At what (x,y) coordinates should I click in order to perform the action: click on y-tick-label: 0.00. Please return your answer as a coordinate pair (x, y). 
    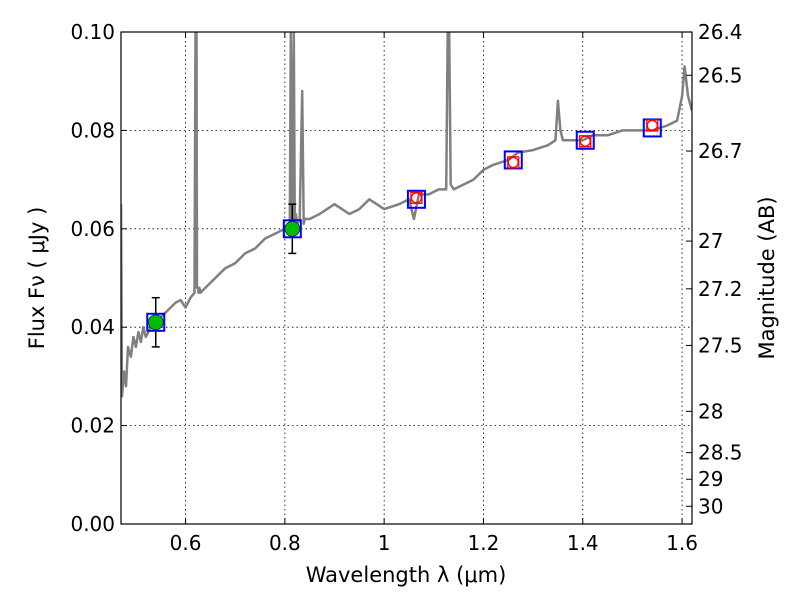
    Looking at the image, I should click on (92, 524).